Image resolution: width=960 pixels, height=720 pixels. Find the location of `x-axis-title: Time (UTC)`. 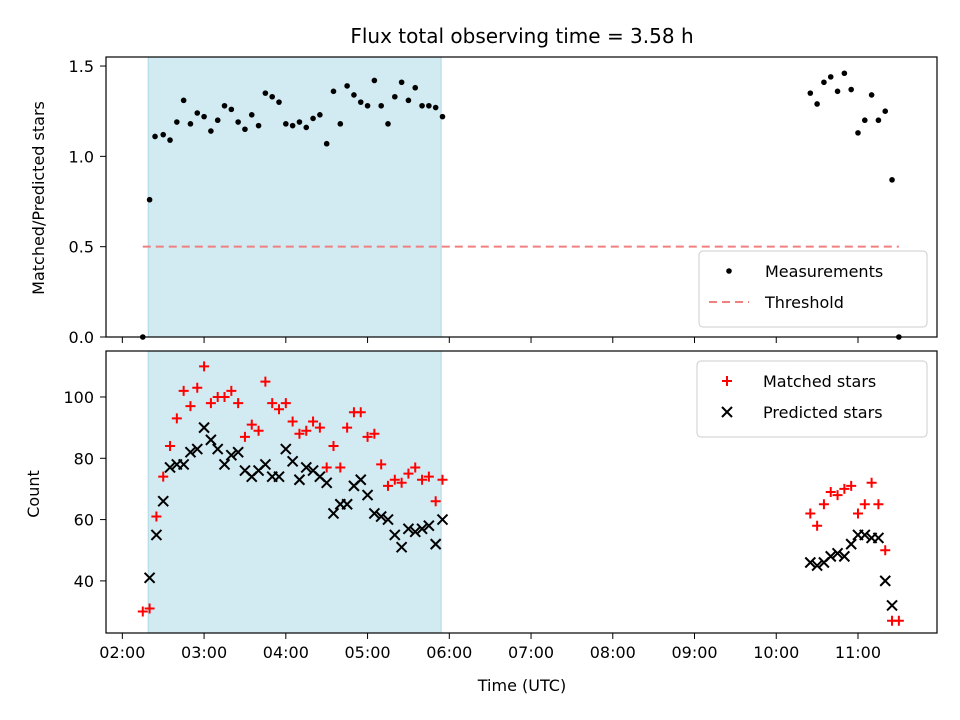

x-axis-title: Time (UTC) is located at coordinates (521, 685).